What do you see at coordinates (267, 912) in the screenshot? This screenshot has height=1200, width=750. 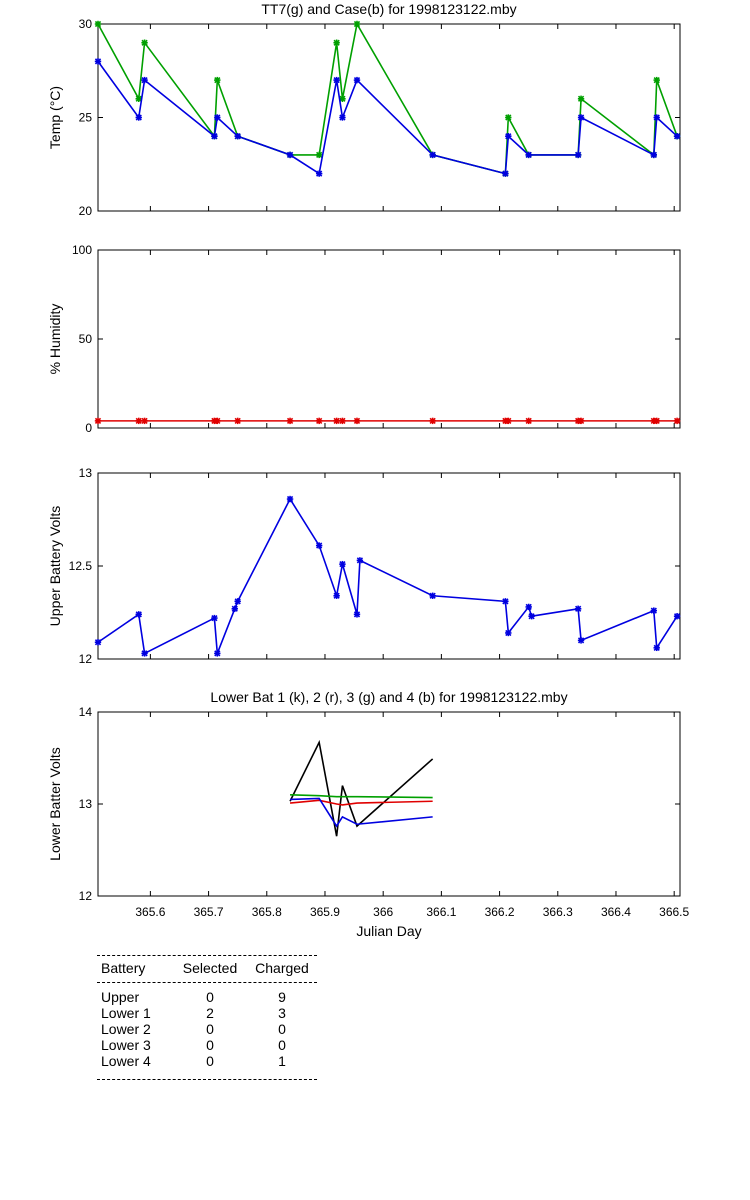 I see `x-tick-label: 365.8` at bounding box center [267, 912].